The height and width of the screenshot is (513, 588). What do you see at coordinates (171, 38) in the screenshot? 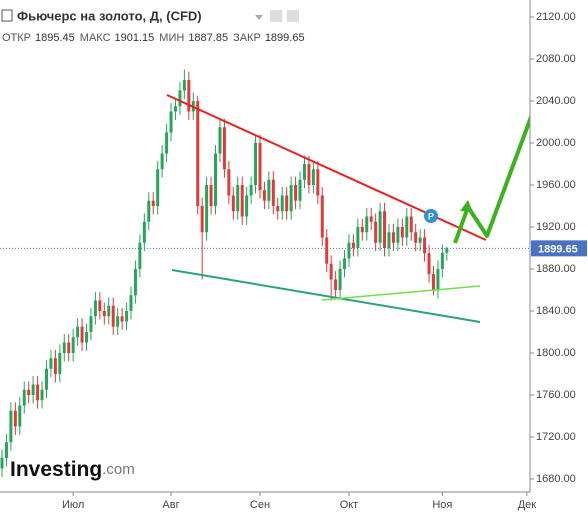
I see `ohlc-label: МИН` at bounding box center [171, 38].